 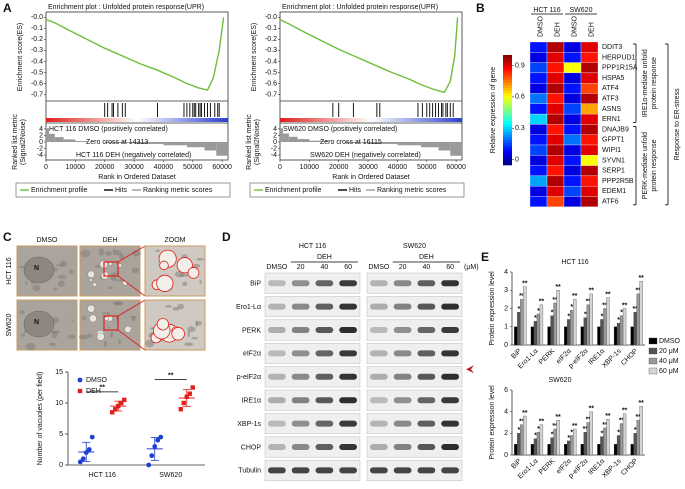 What do you see at coordinates (110, 240) in the screenshot?
I see `column-header: DEH` at bounding box center [110, 240].